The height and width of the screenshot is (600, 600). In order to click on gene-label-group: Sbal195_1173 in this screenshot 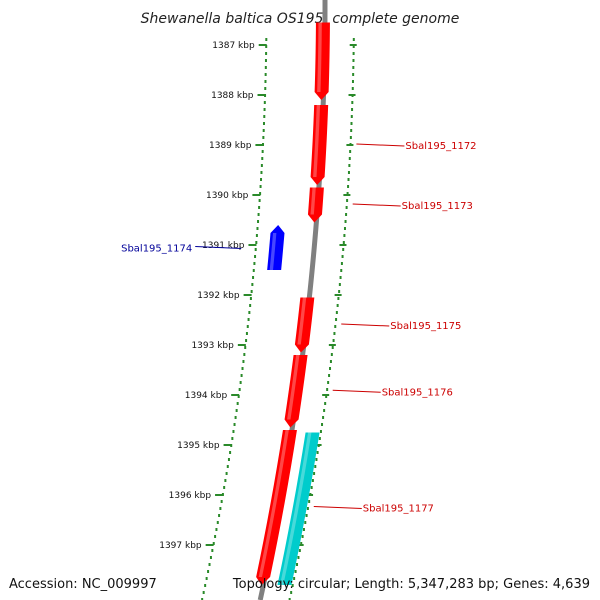, I will do `click(412, 206)`.